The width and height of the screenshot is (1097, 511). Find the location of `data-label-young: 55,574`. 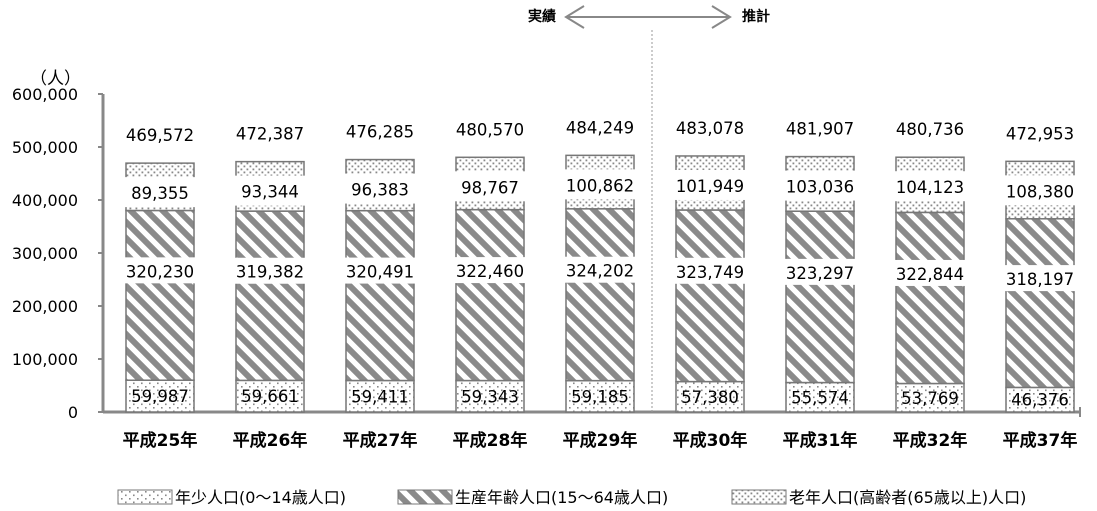

data-label-young: 55,574 is located at coordinates (820, 397).